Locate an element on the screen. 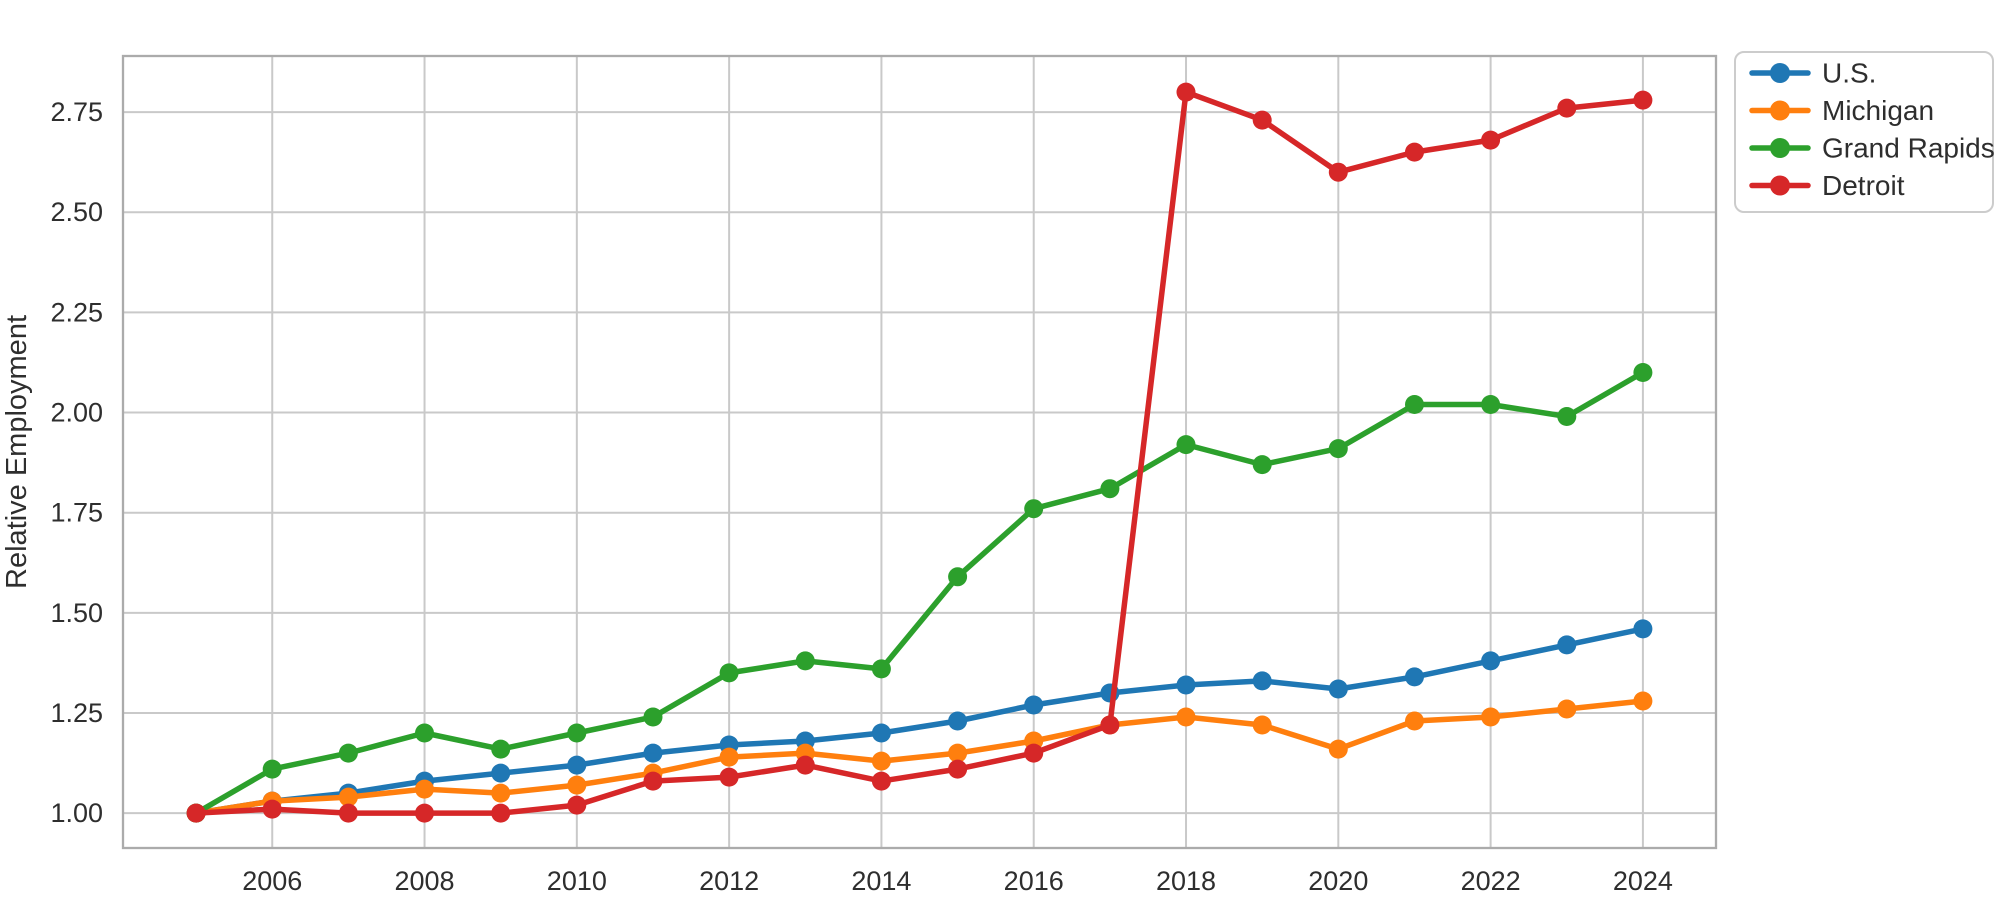 The image size is (2000, 921). marker-michigan-2008 is located at coordinates (424, 789).